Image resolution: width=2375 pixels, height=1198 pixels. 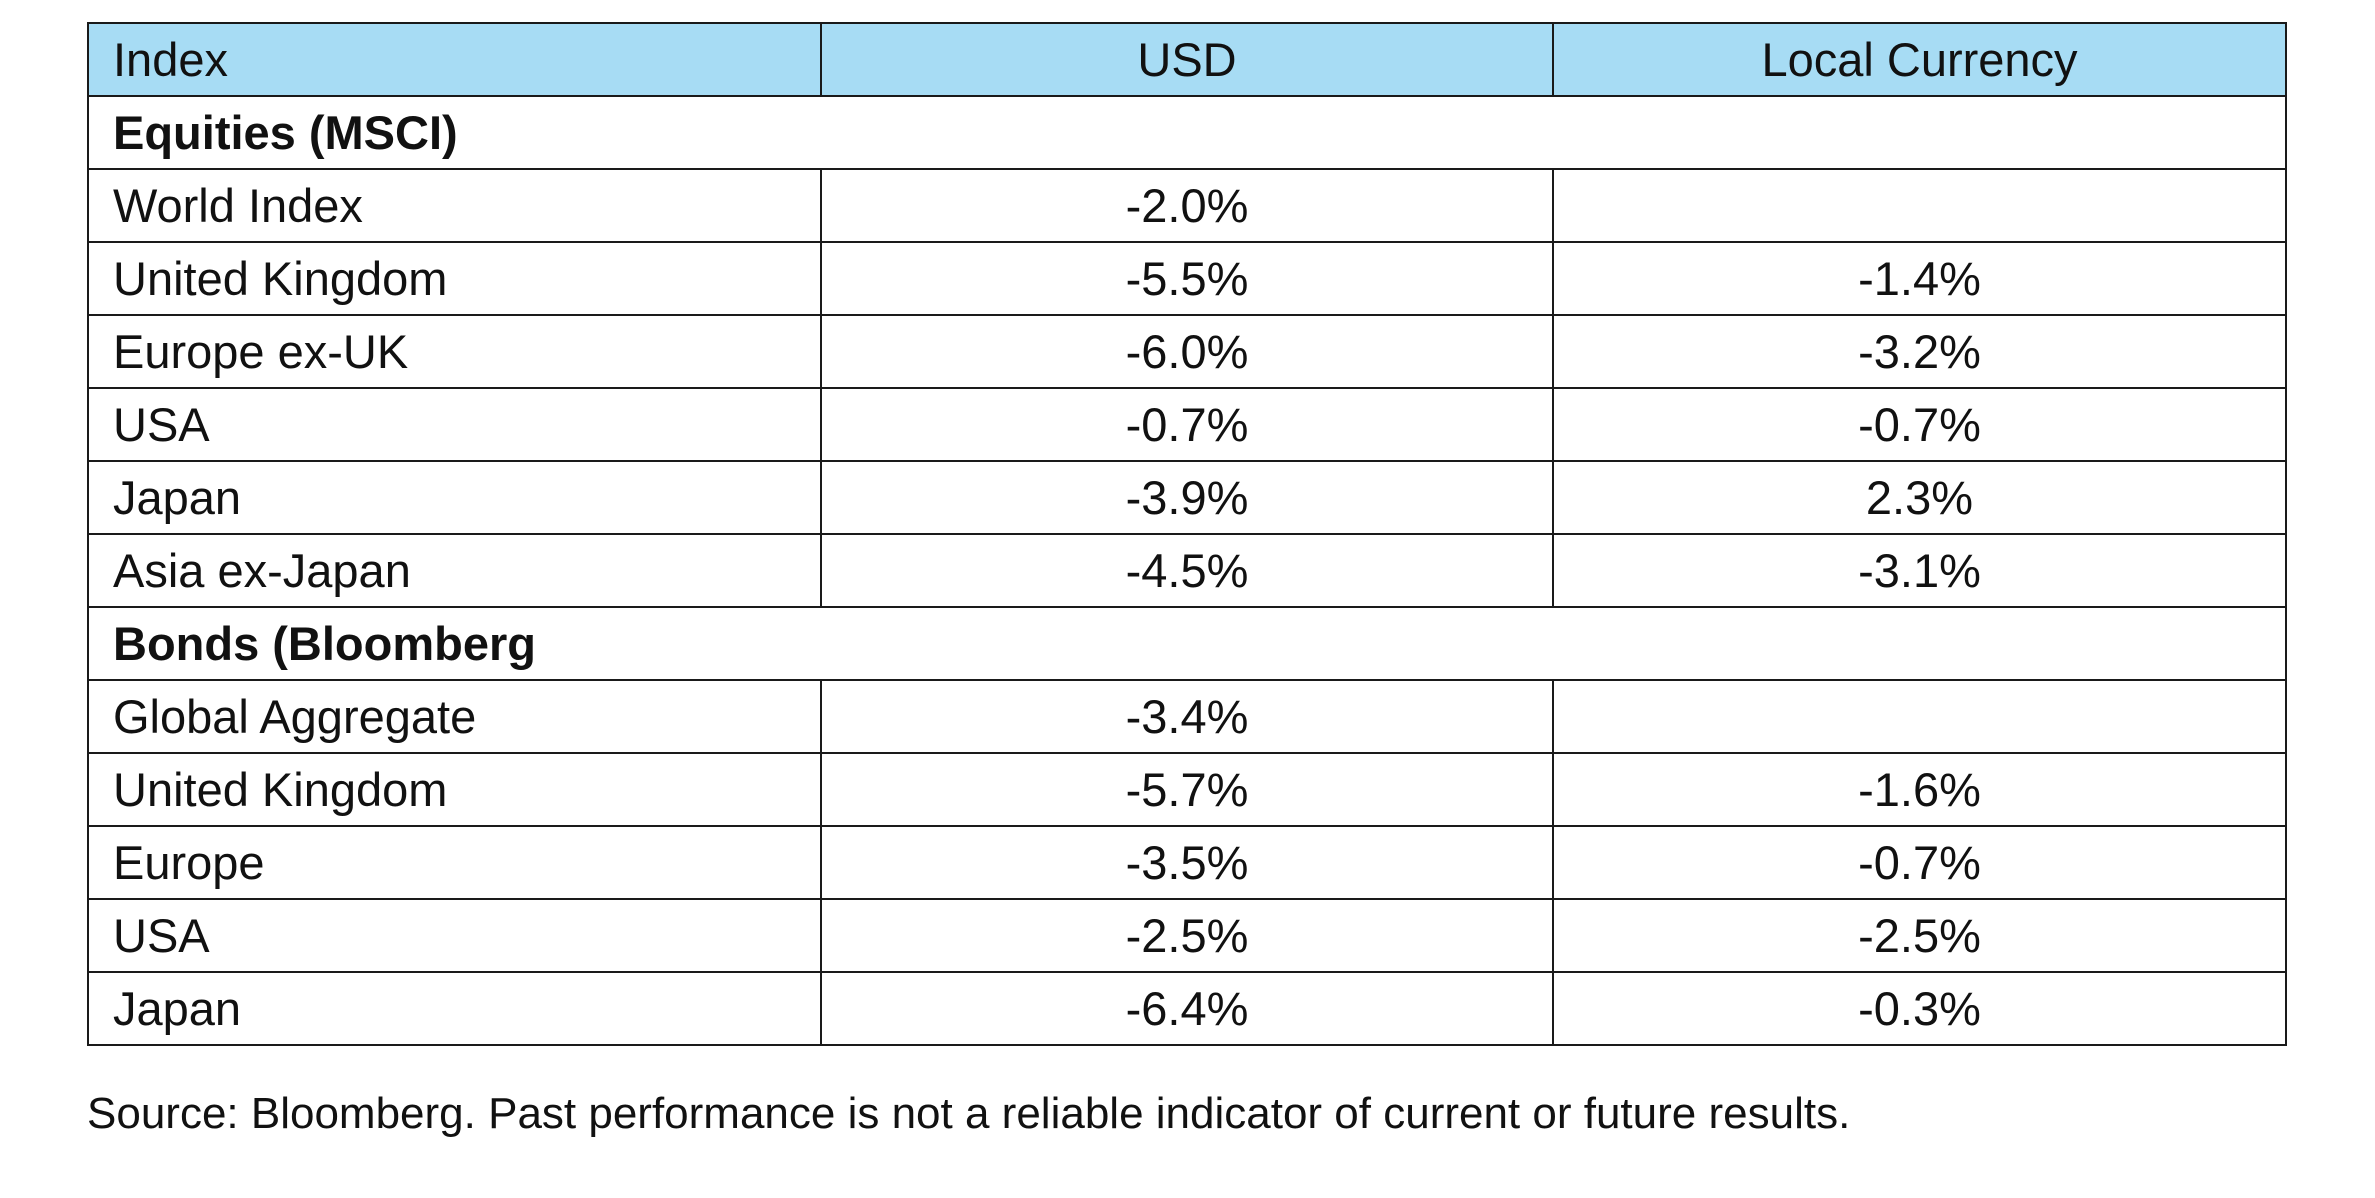 What do you see at coordinates (454, 351) in the screenshot?
I see `index-name-cell: Europe ex-UK` at bounding box center [454, 351].